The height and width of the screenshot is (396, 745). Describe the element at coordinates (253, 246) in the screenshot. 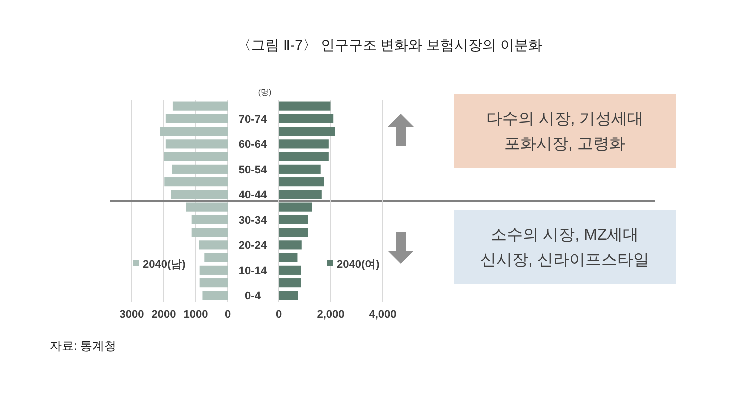

I see `y-tick-label: 20-24` at that location.